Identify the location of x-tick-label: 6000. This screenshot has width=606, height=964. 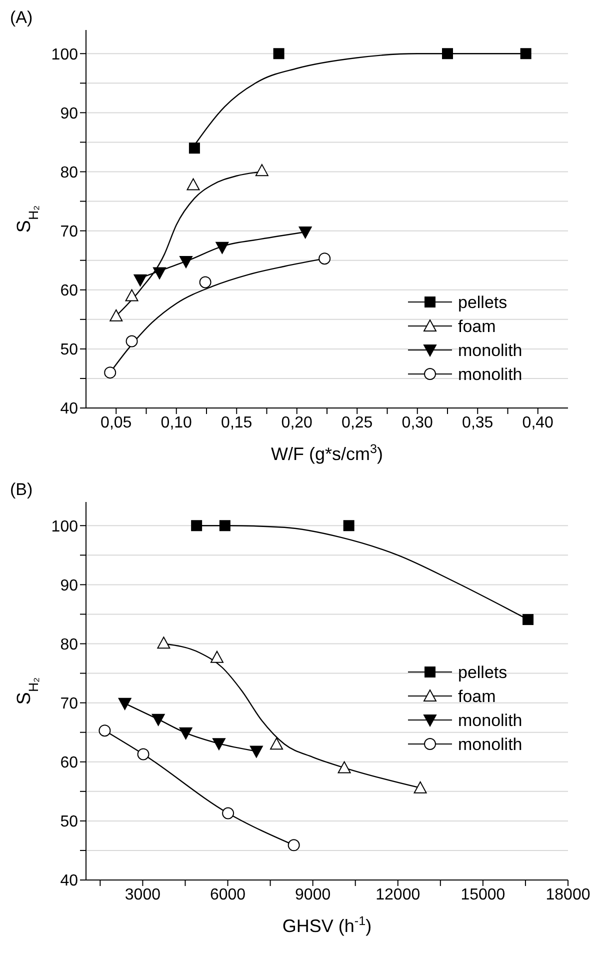
(228, 895).